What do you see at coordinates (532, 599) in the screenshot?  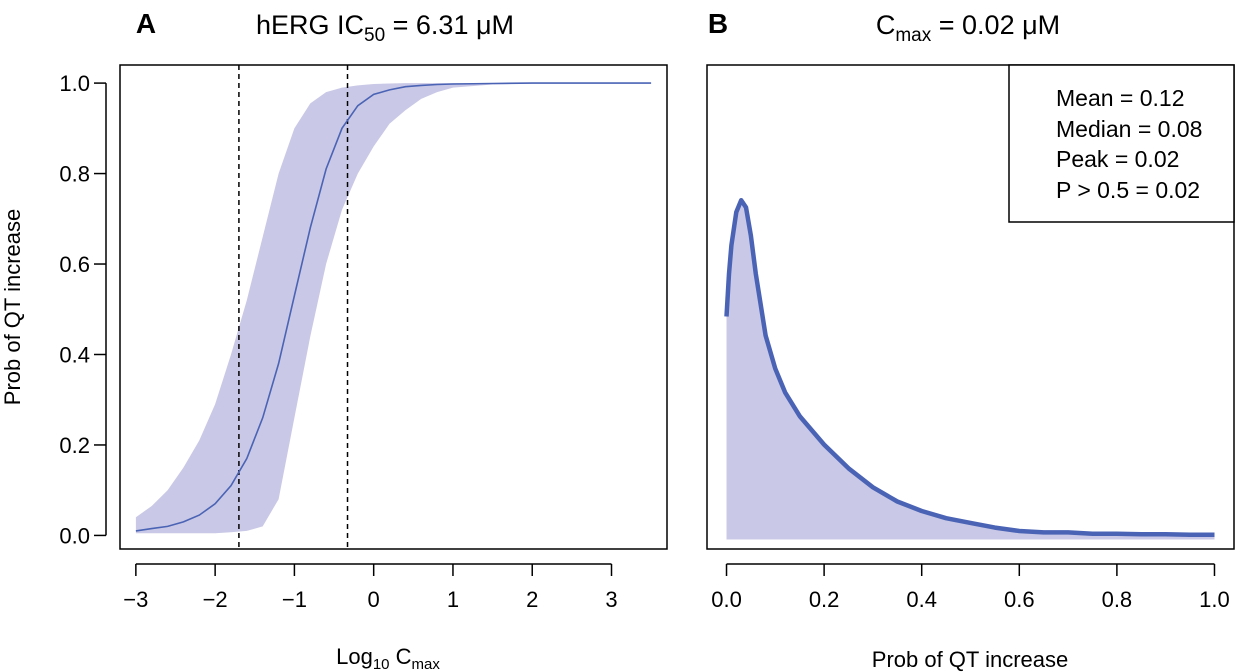 I see `x-tick-label-a: 2` at bounding box center [532, 599].